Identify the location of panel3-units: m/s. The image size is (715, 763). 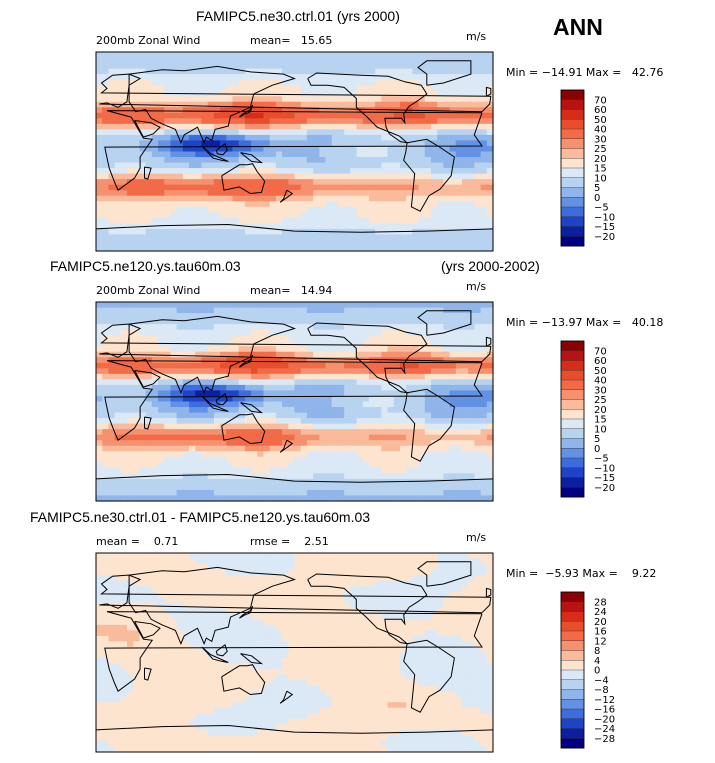
(476, 537).